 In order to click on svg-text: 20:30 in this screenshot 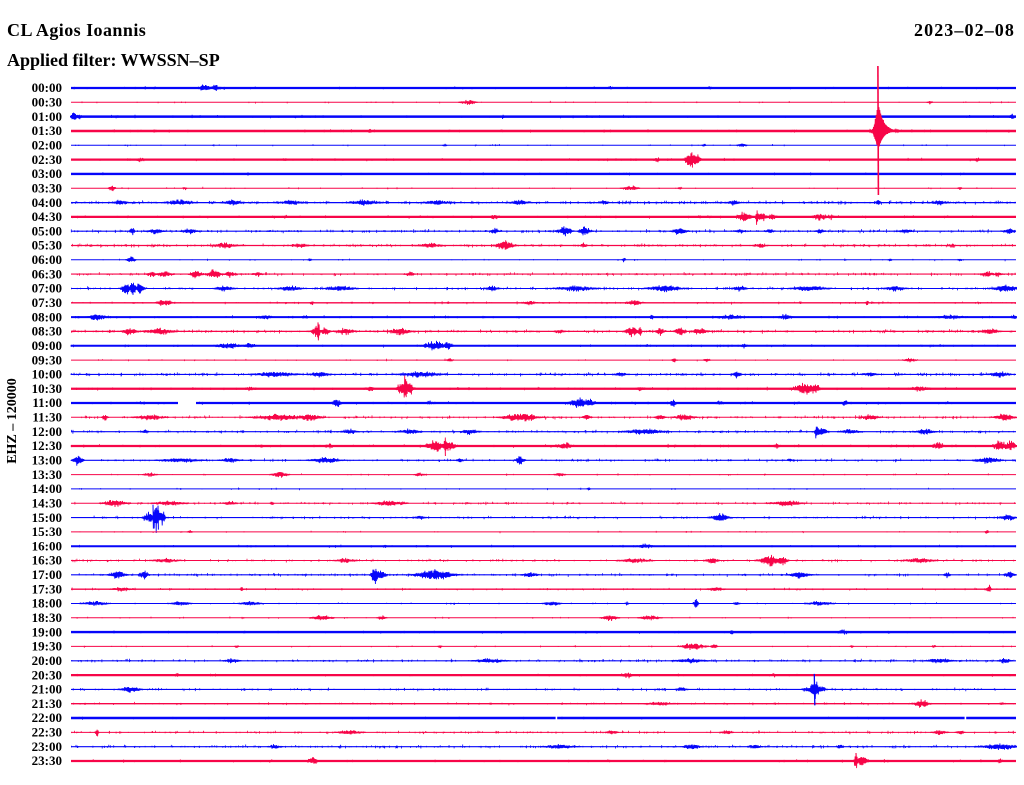, I will do `click(47, 674)`.